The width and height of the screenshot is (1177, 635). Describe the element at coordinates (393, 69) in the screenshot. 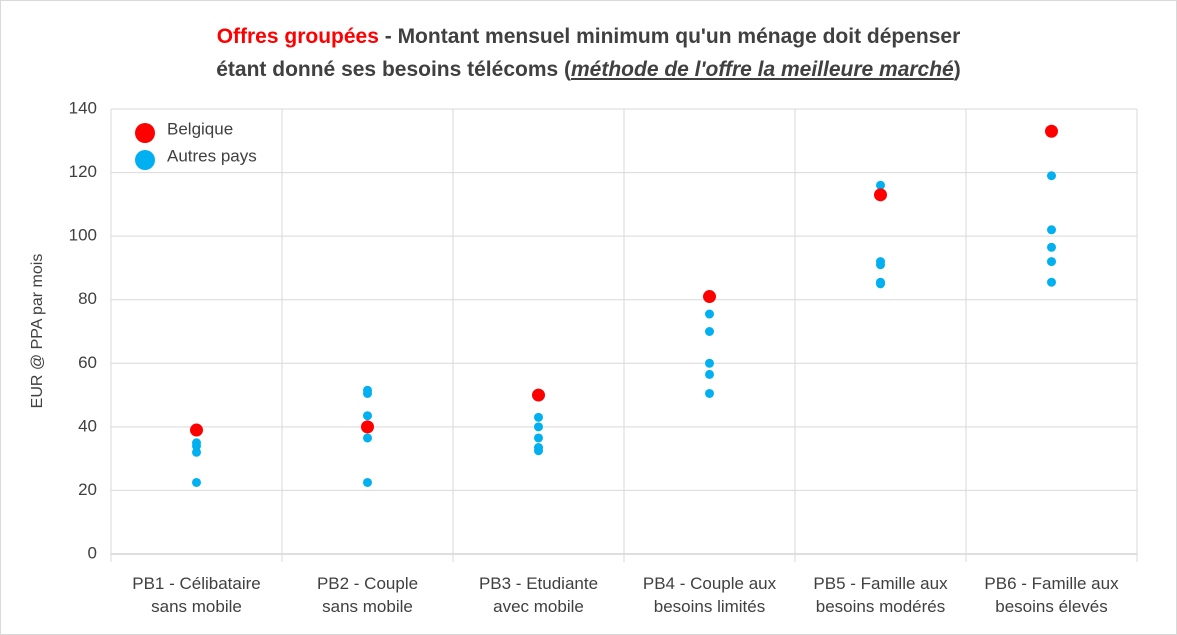

I see `title-part: étant donné ses besoins télécoms (` at that location.